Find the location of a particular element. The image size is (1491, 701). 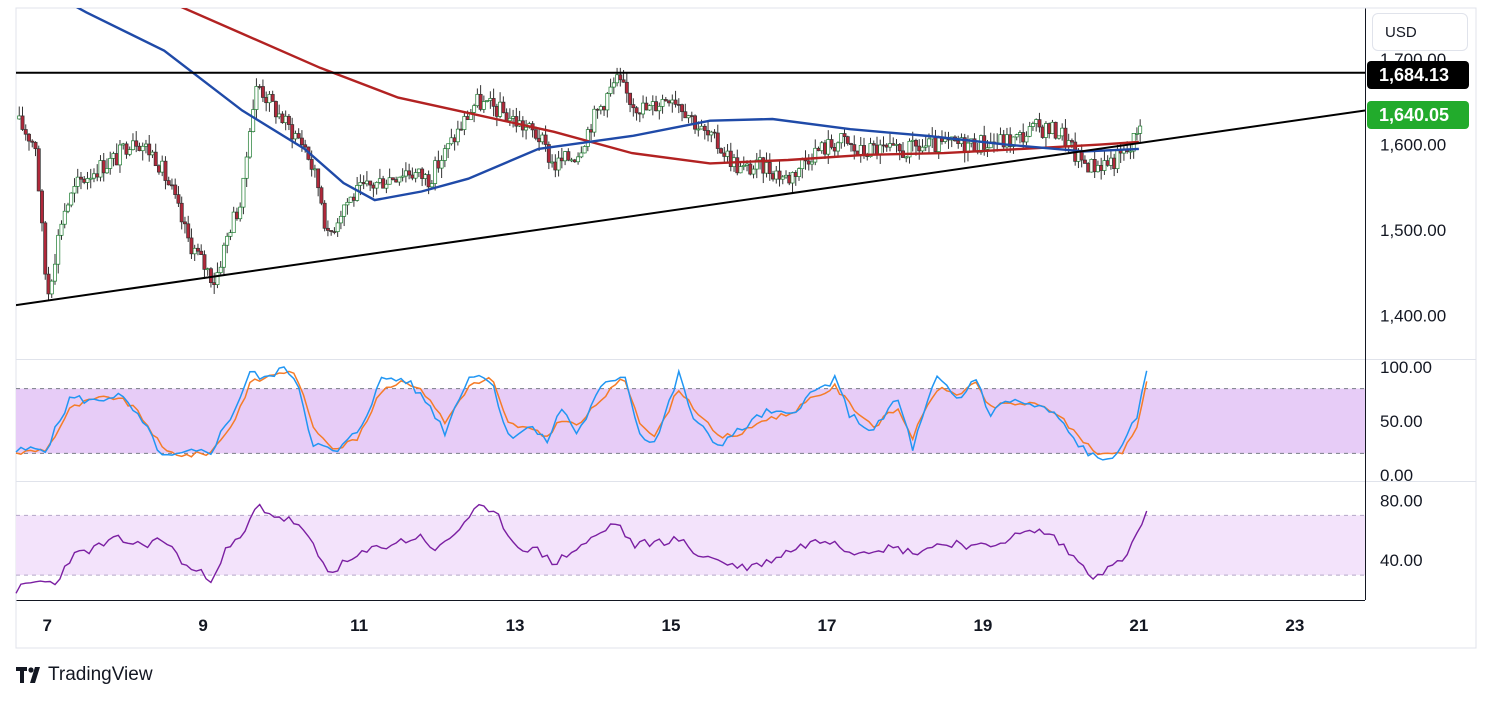

time-axis: 7 9 11 13 15 17 19 21 23 is located at coordinates (673, 625).